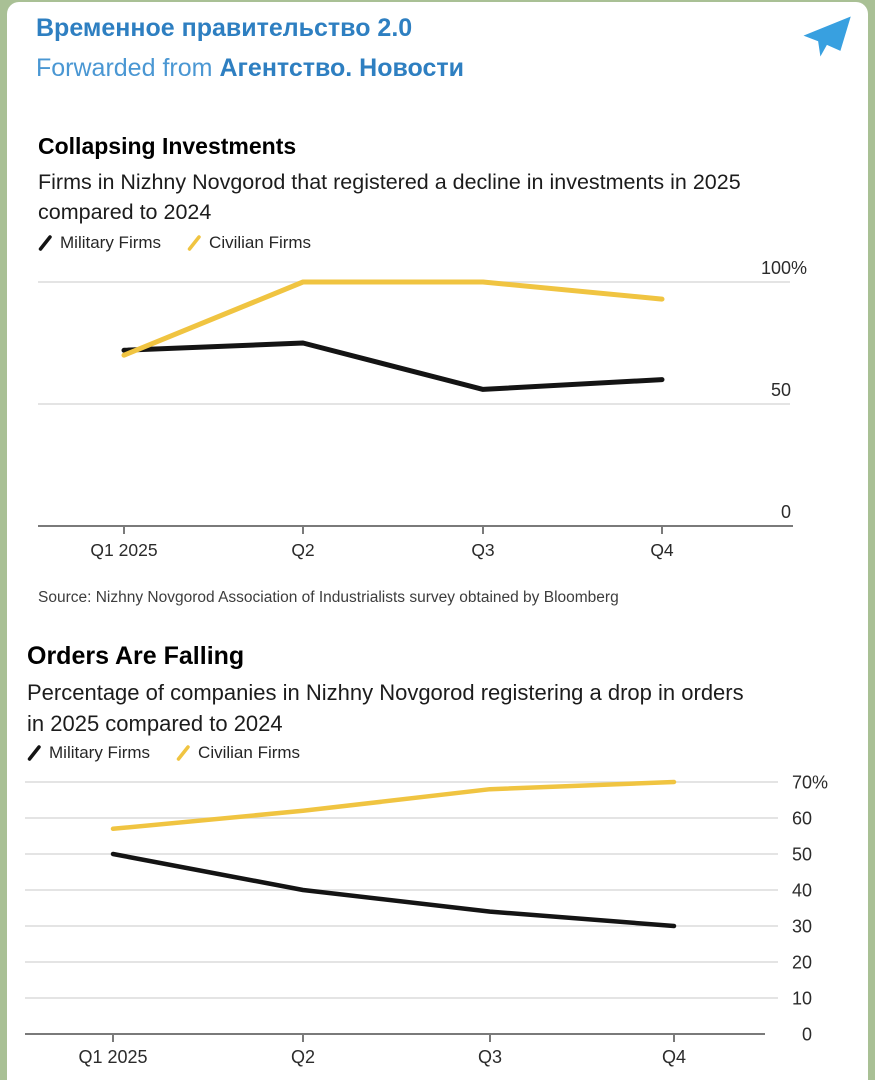  Describe the element at coordinates (342, 68) in the screenshot. I see `forwarded-channel: Агентство. Новости` at that location.